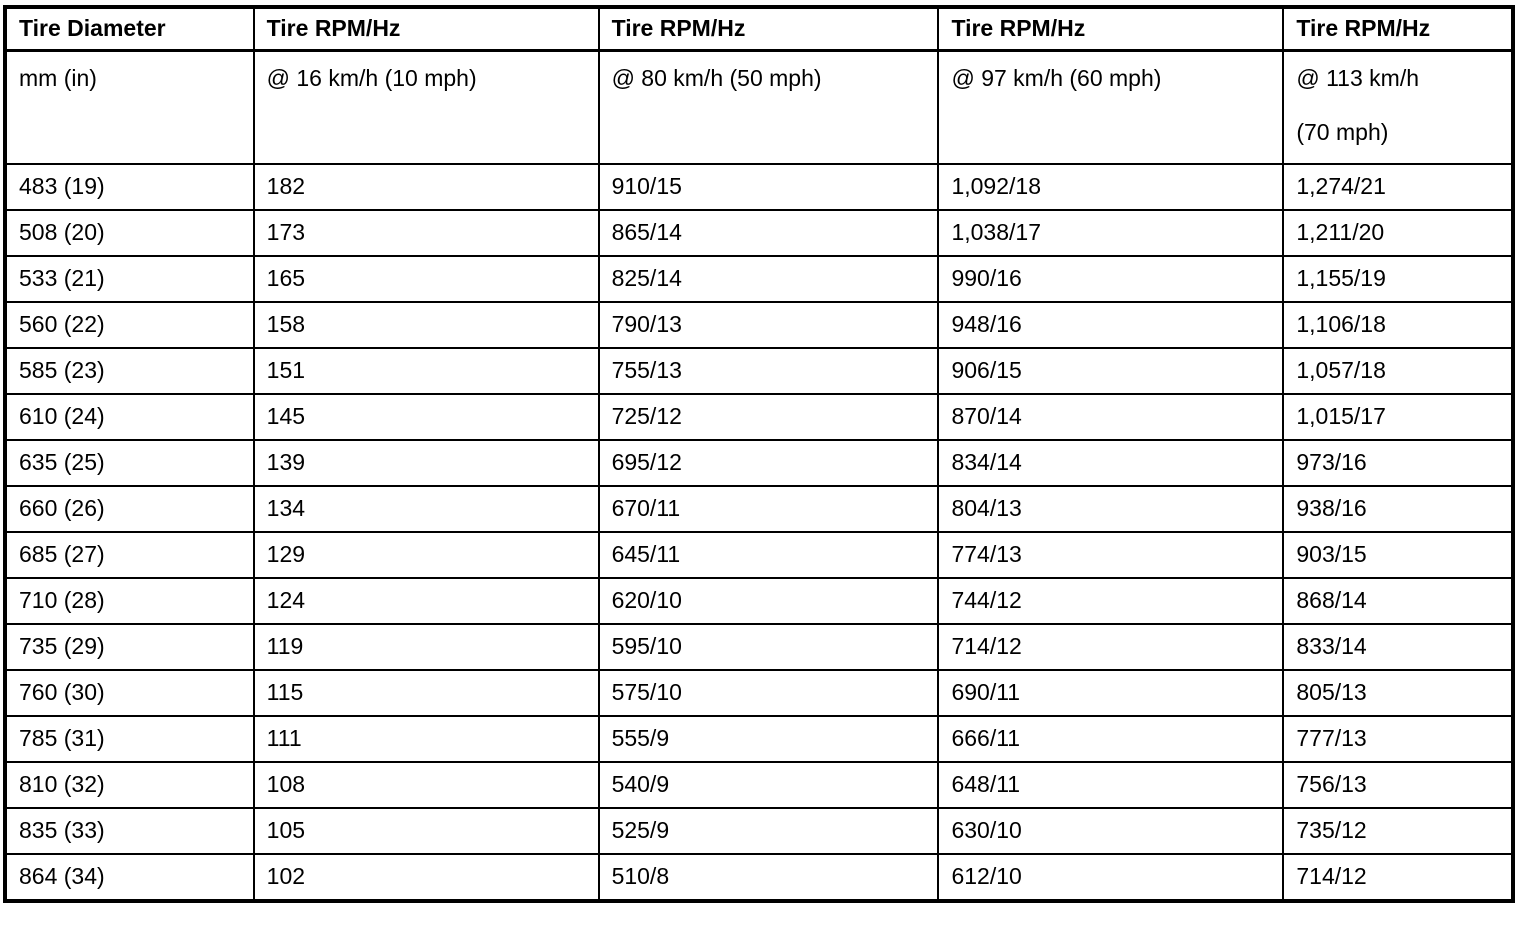 This screenshot has height=930, width=1520. I want to click on table-row: 864 (34) 102 510/8 612/10 714/12, so click(759, 877).